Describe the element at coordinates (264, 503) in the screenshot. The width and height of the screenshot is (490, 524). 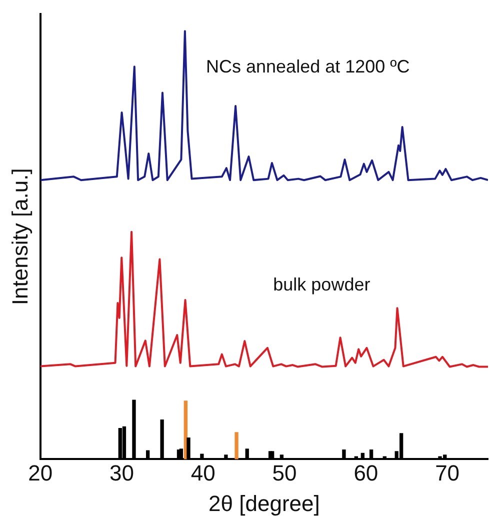
I see `x-axis-title: 2θ [degree]` at that location.